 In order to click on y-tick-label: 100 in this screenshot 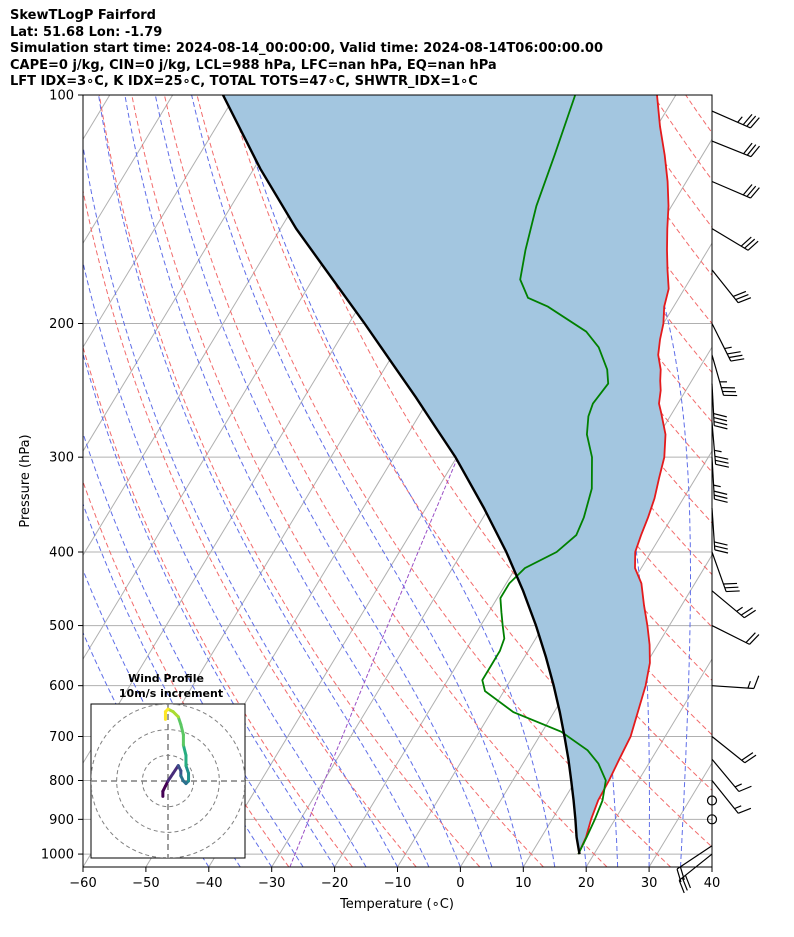, I will do `click(61, 96)`.